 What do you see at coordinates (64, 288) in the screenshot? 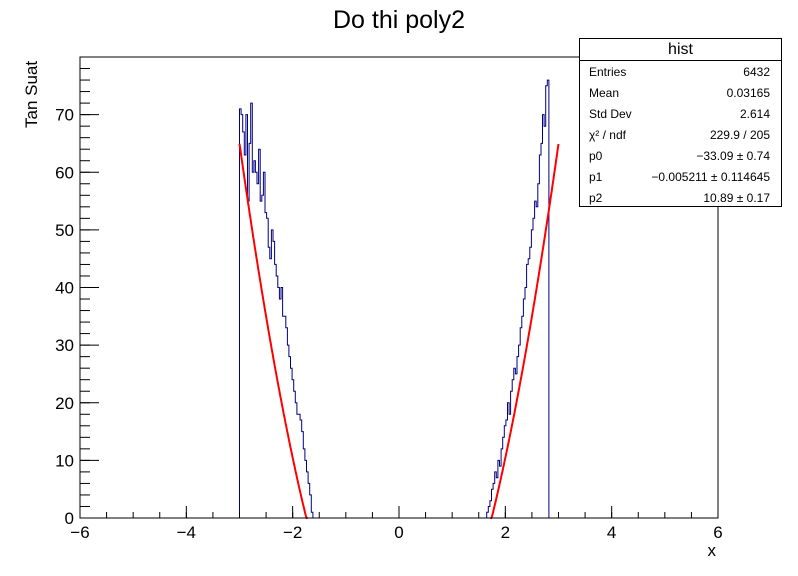
I see `y-tick-label: 40` at bounding box center [64, 288].